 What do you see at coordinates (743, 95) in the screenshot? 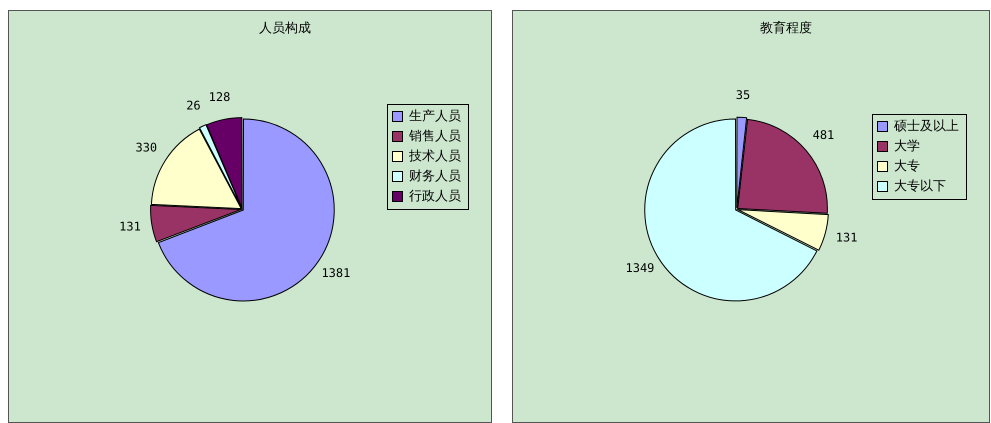
I see `data-label: 35` at bounding box center [743, 95].